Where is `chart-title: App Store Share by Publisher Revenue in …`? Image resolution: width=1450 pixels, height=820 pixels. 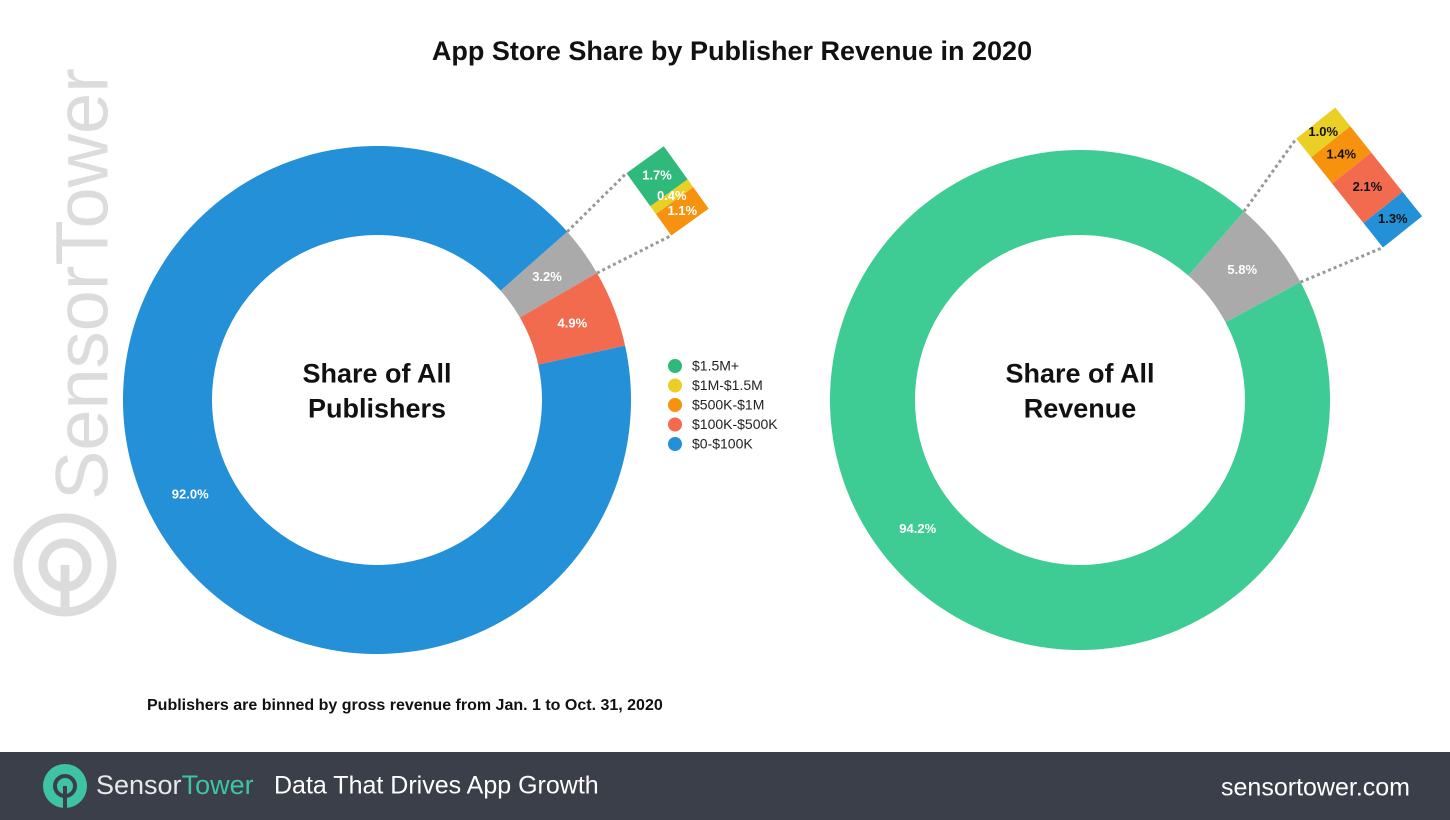
chart-title: App Store Share by Publisher Revenue in … is located at coordinates (732, 51).